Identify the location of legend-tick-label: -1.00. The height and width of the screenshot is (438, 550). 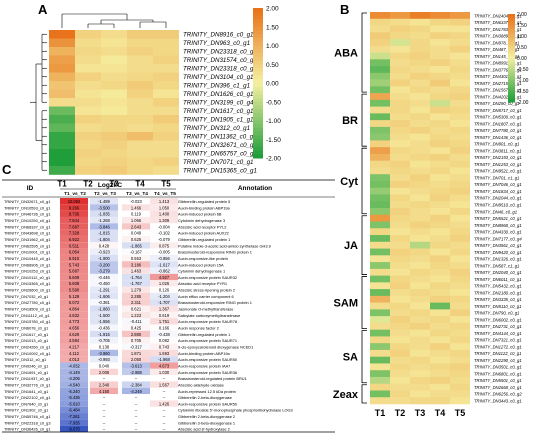
(273, 121).